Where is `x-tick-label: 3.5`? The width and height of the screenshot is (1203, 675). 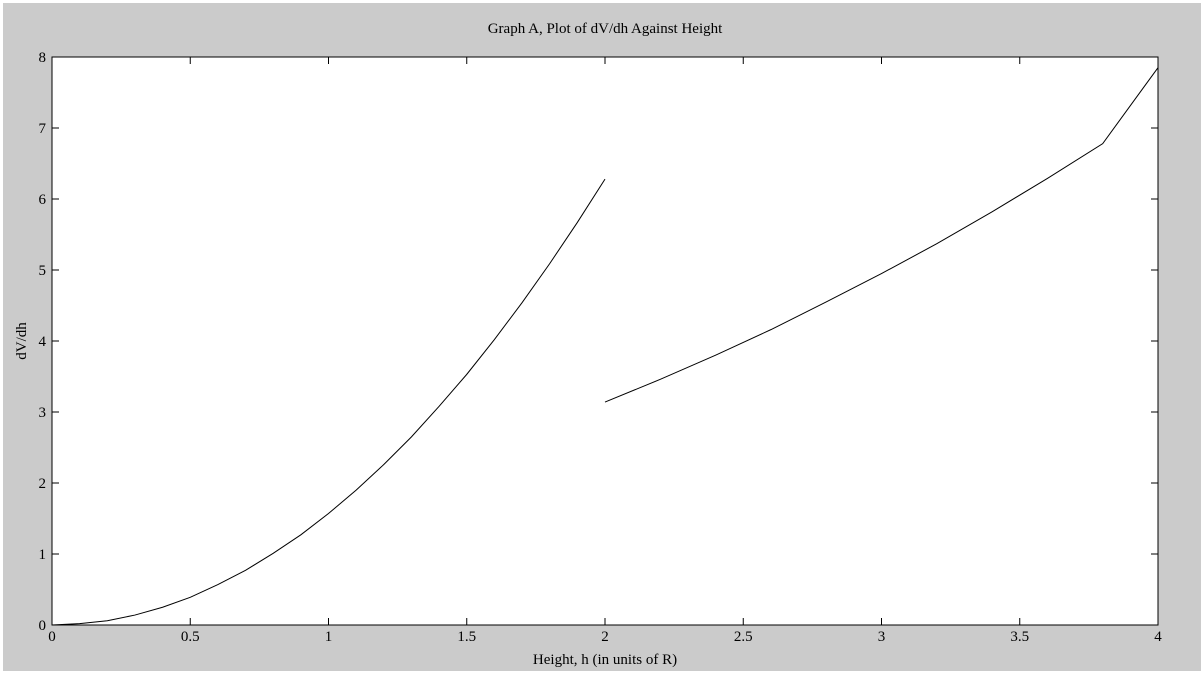 x-tick-label: 3.5 is located at coordinates (1019, 637).